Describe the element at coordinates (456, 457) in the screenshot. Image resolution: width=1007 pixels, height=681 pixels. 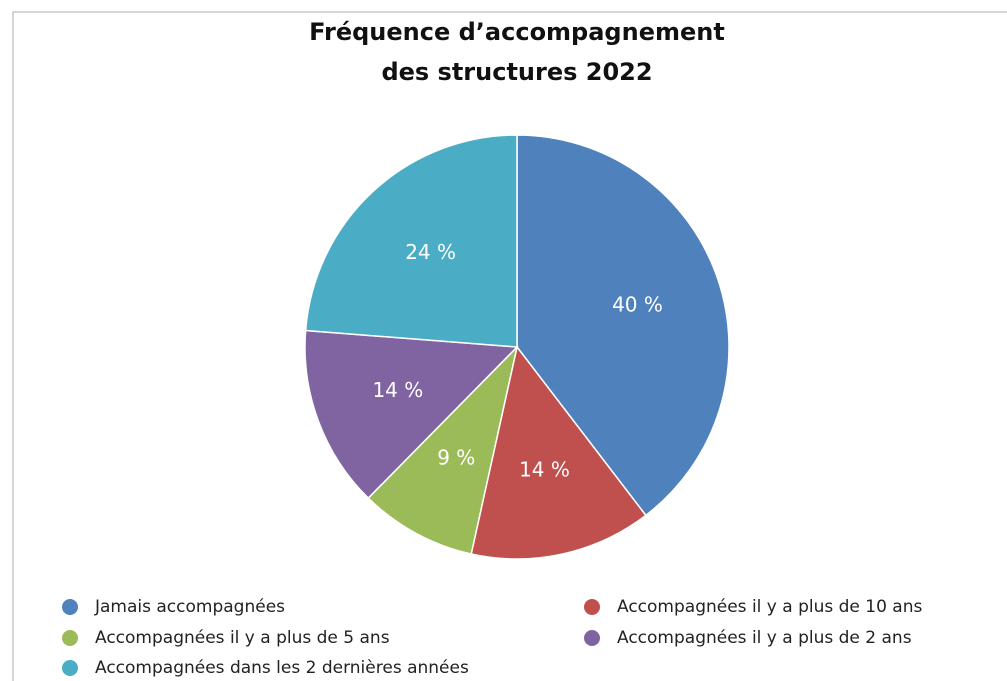
I see `slice-label: 9 %` at that location.